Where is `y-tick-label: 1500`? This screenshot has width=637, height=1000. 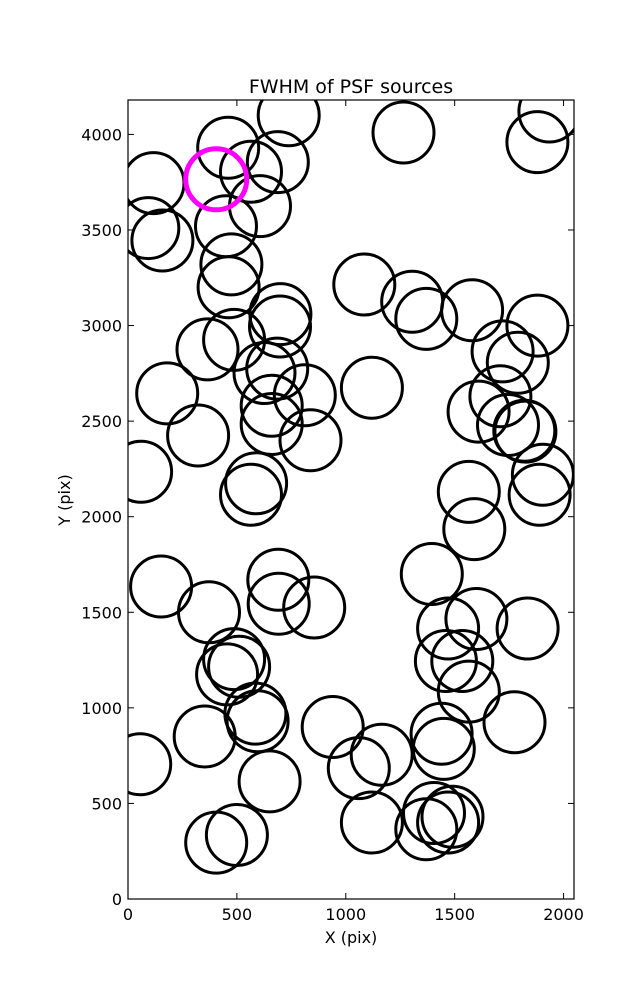 y-tick-label: 1500 is located at coordinates (101, 612).